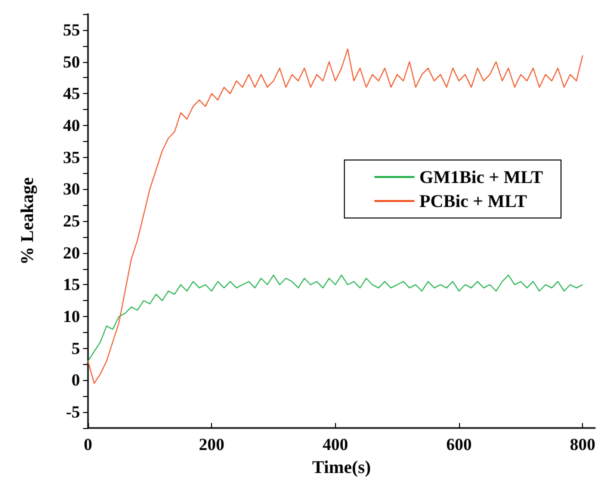  What do you see at coordinates (211, 444) in the screenshot?
I see `x-tick-label: 200` at bounding box center [211, 444].